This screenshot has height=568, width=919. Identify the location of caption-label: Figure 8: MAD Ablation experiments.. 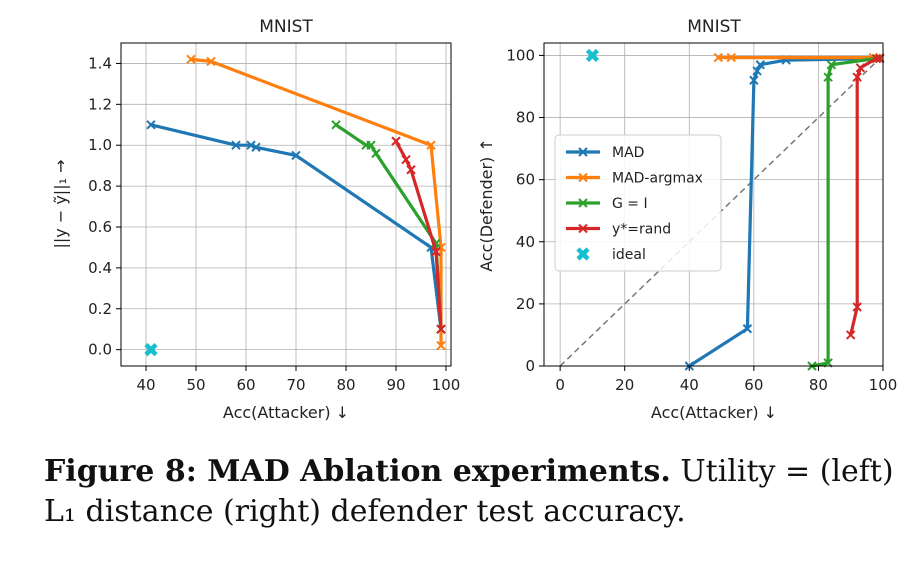
(357, 471).